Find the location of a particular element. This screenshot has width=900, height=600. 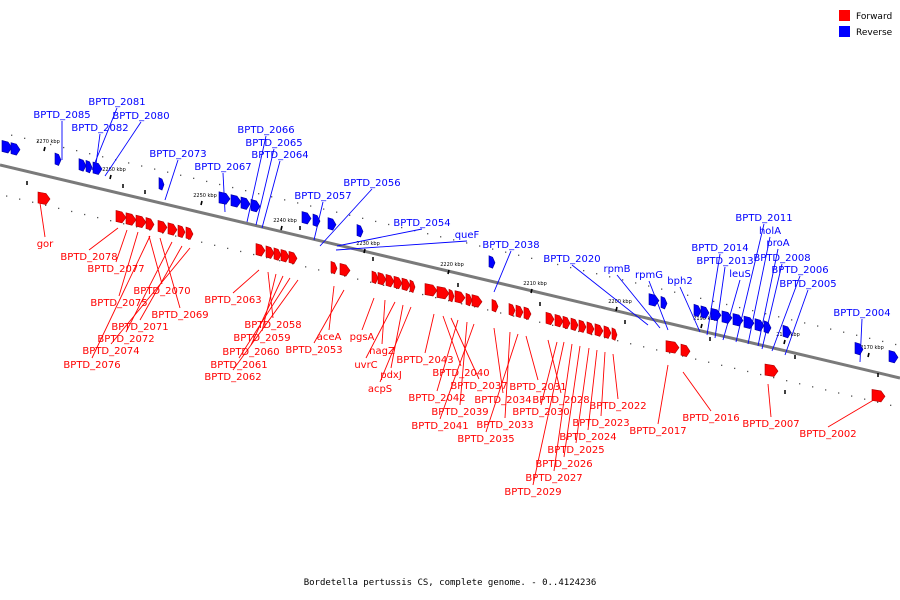

gene-label-bptd-2025: BPTD_2025 is located at coordinates (575, 450).